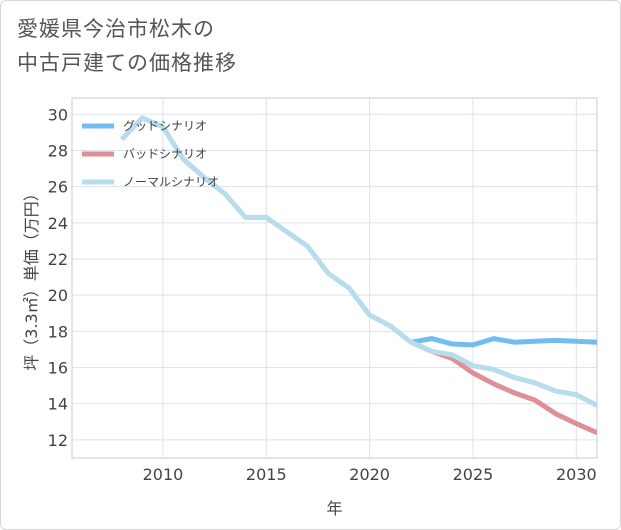  Describe the element at coordinates (58, 259) in the screenshot. I see `y-tick-label: 22` at that location.